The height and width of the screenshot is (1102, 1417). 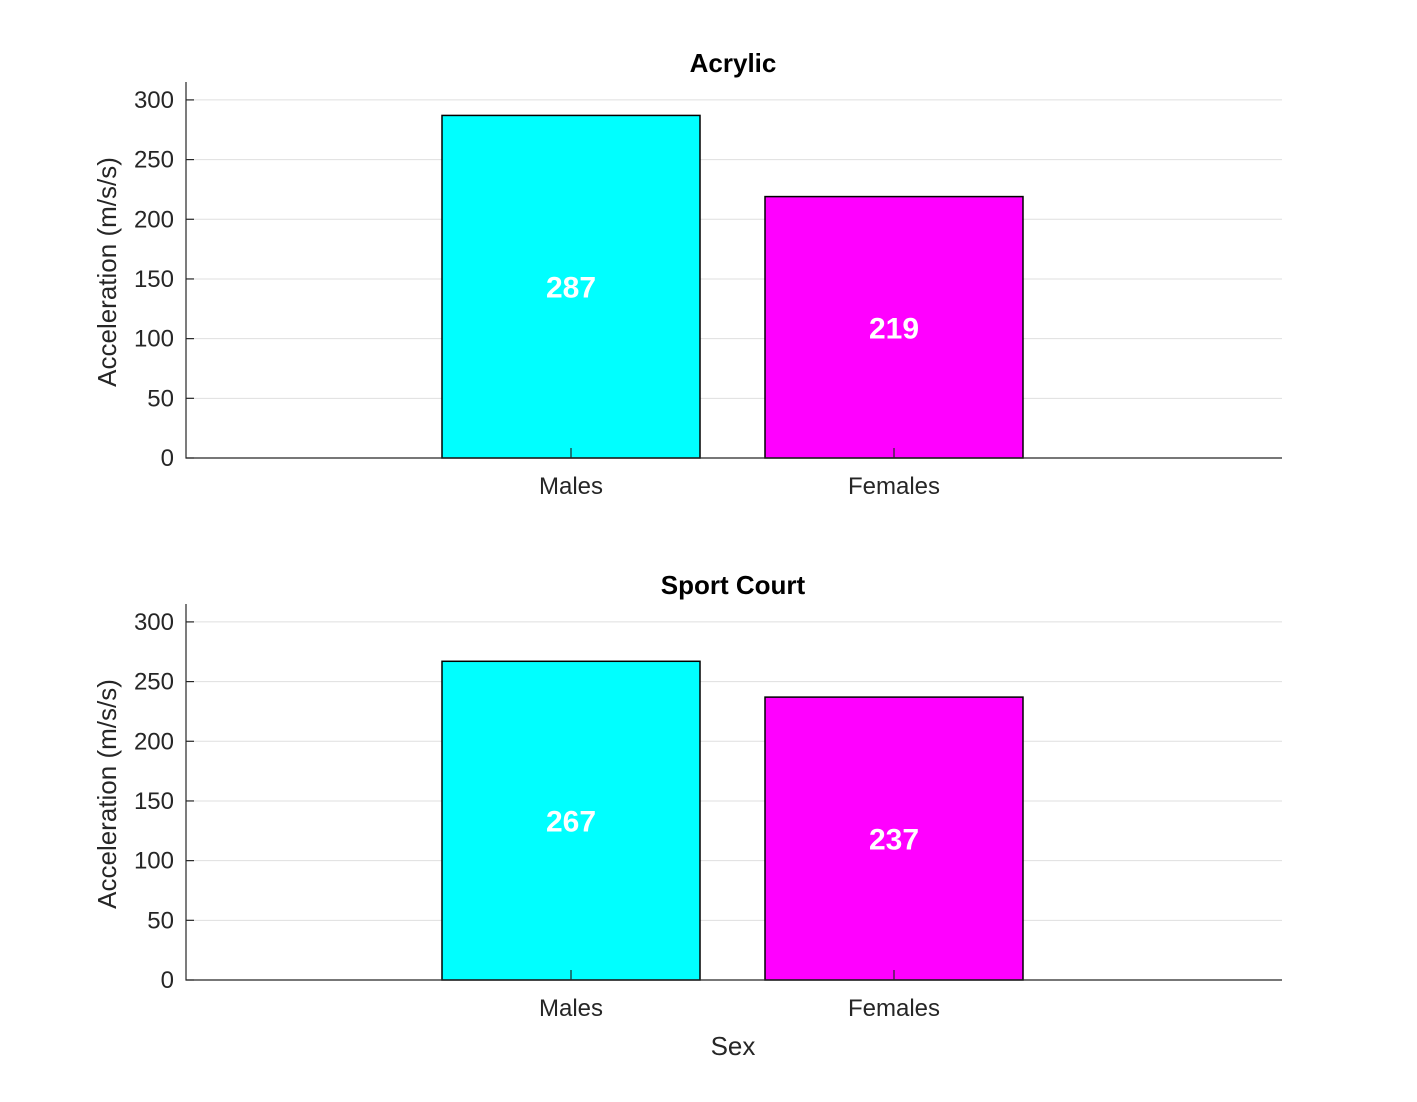 What do you see at coordinates (733, 1046) in the screenshot?
I see `x-axis-label: Sex` at bounding box center [733, 1046].